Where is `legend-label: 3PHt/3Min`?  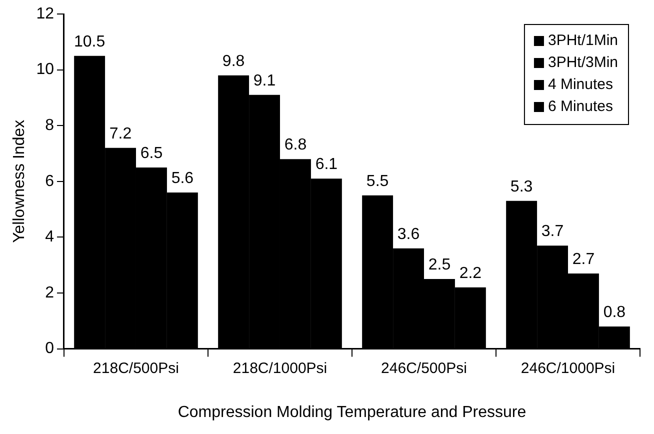
legend-label: 3PHt/3Min is located at coordinates (583, 63).